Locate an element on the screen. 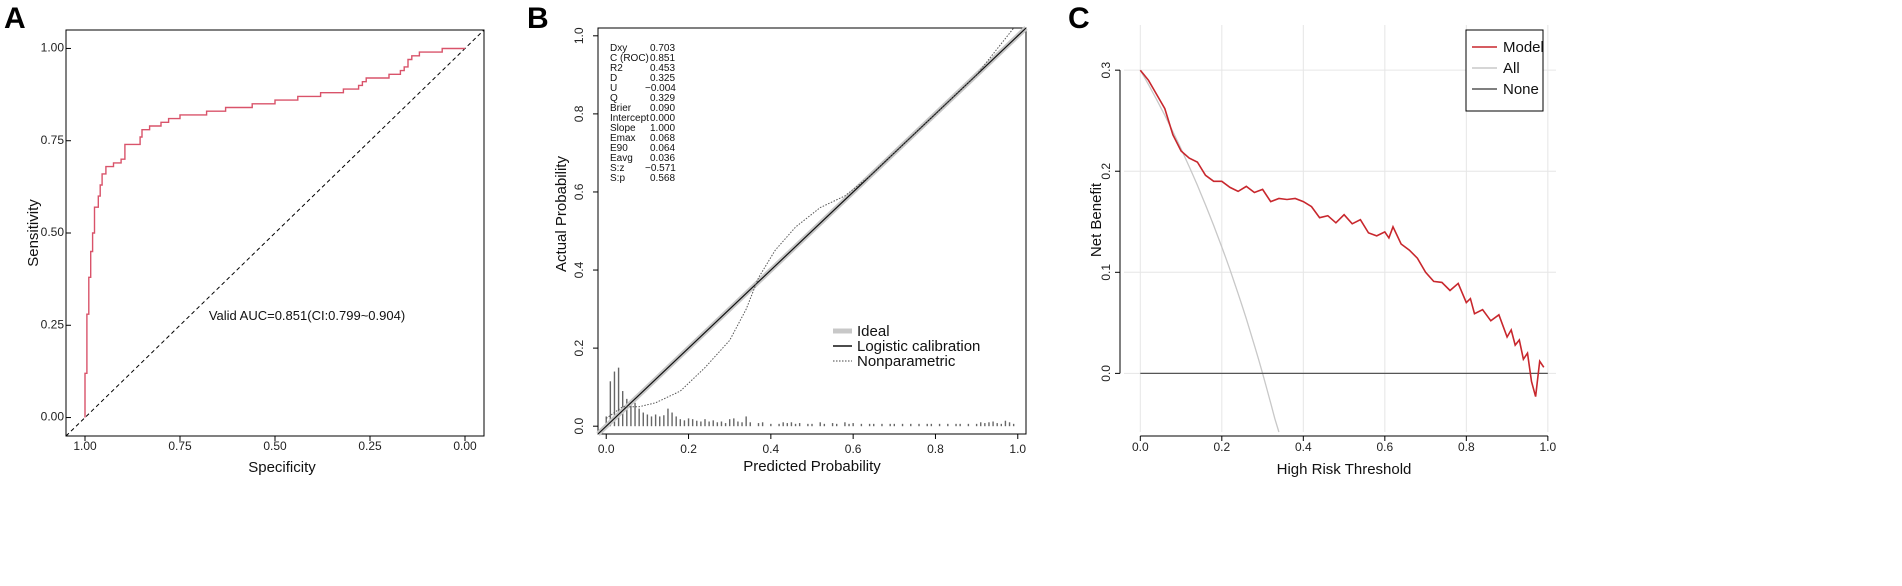  c-legend-label: None is located at coordinates (1521, 89).